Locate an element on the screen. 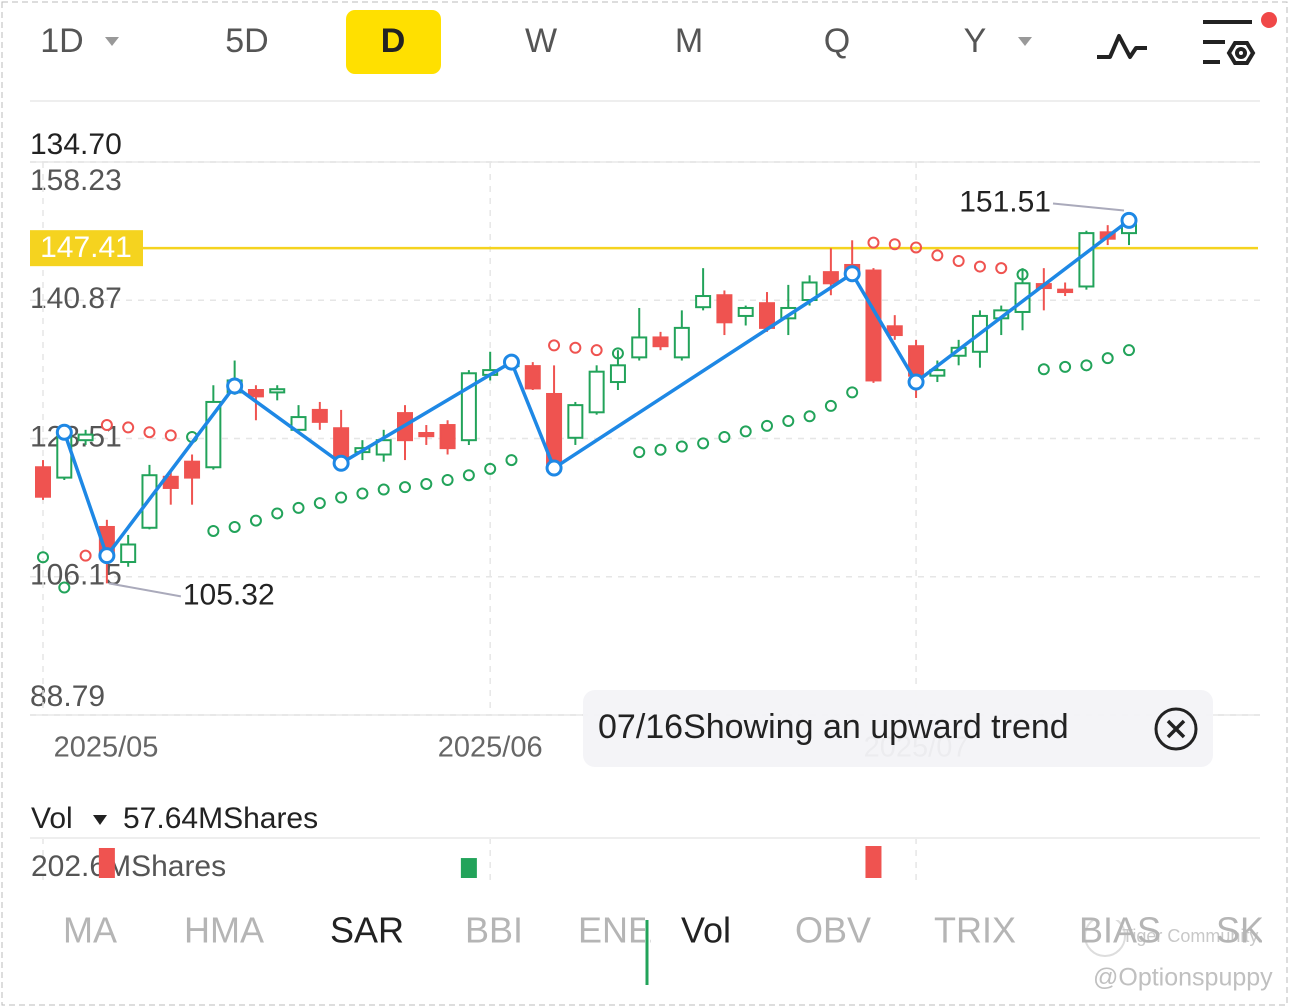  watermark: Tiger Community is located at coordinates (1190, 936).